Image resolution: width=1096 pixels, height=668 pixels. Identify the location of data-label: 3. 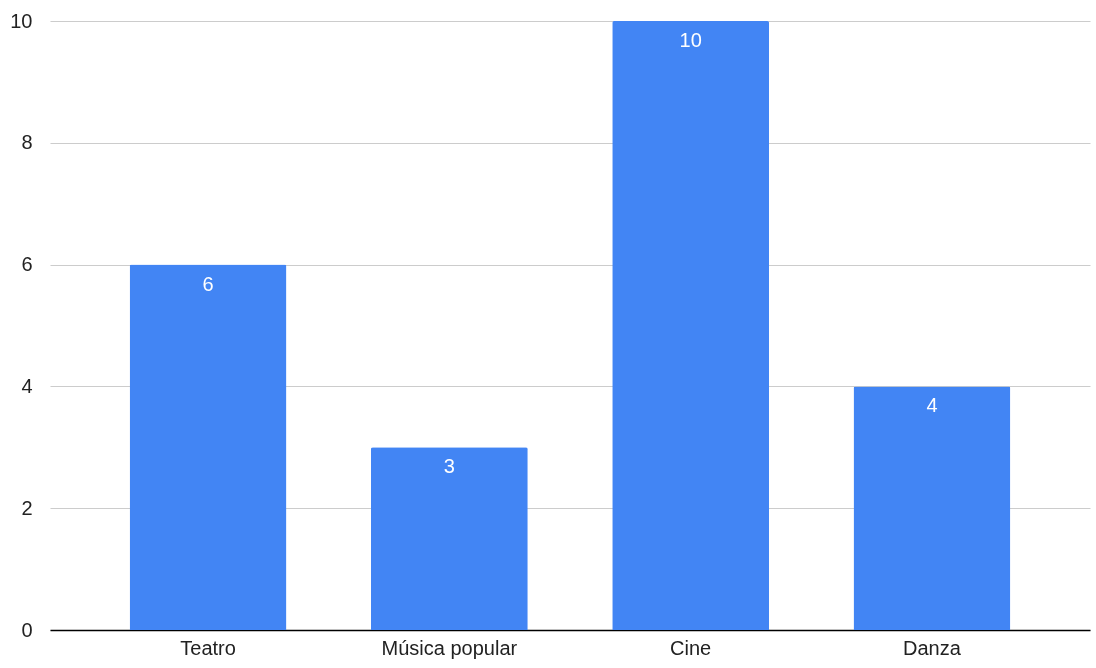
(449, 466).